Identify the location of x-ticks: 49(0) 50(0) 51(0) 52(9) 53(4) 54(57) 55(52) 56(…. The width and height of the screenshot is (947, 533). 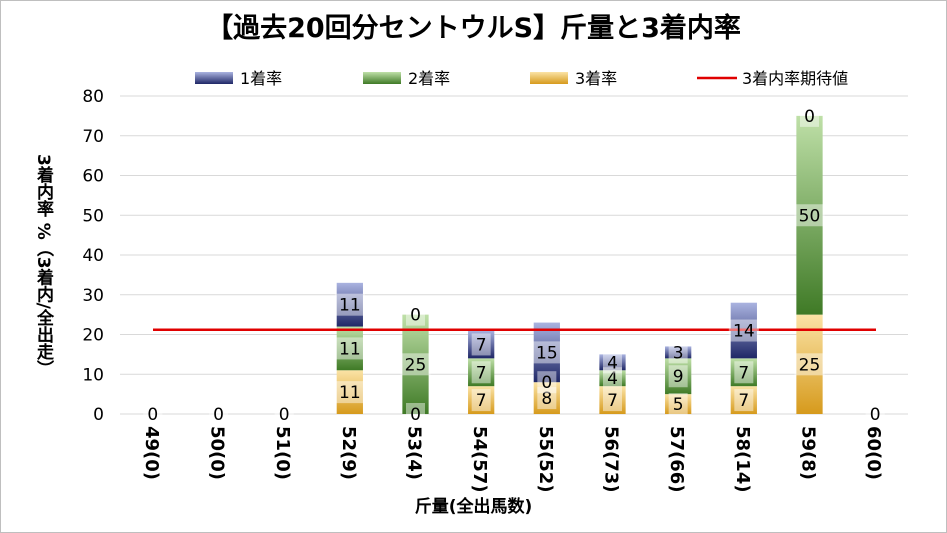
(512, 459).